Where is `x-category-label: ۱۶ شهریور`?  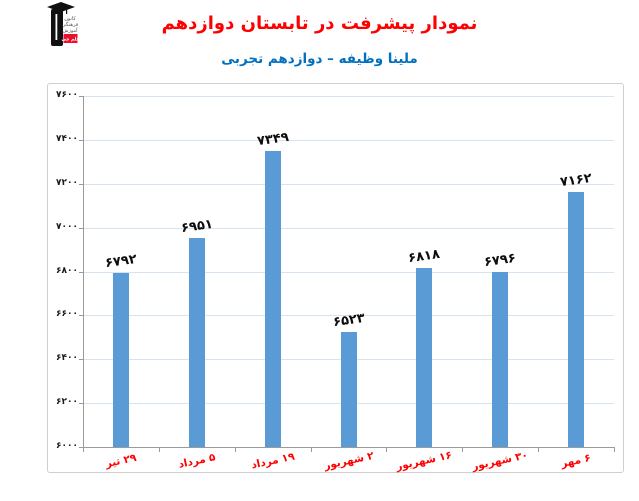 x-category-label: ۱۶ شهریور is located at coordinates (424, 461).